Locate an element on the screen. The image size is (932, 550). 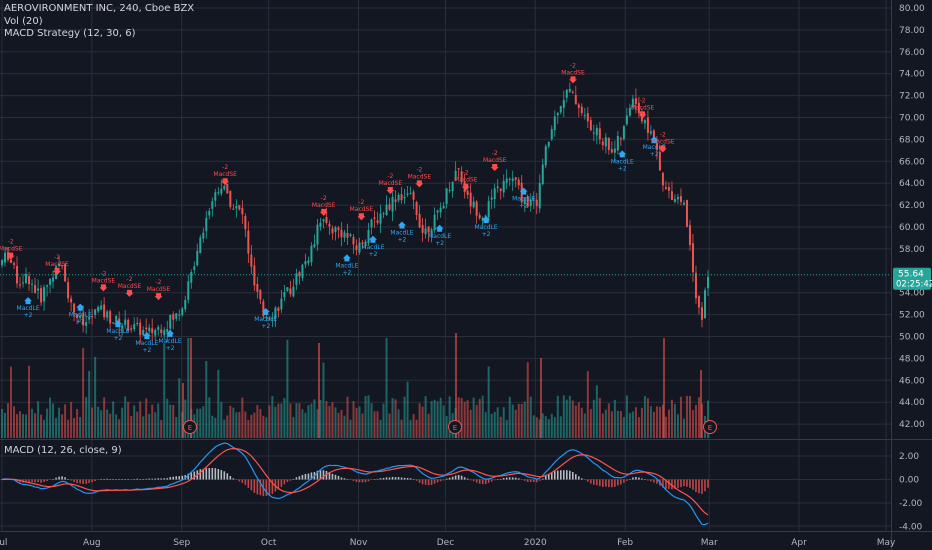
macd-tick-label: 0.00 is located at coordinates (909, 481).